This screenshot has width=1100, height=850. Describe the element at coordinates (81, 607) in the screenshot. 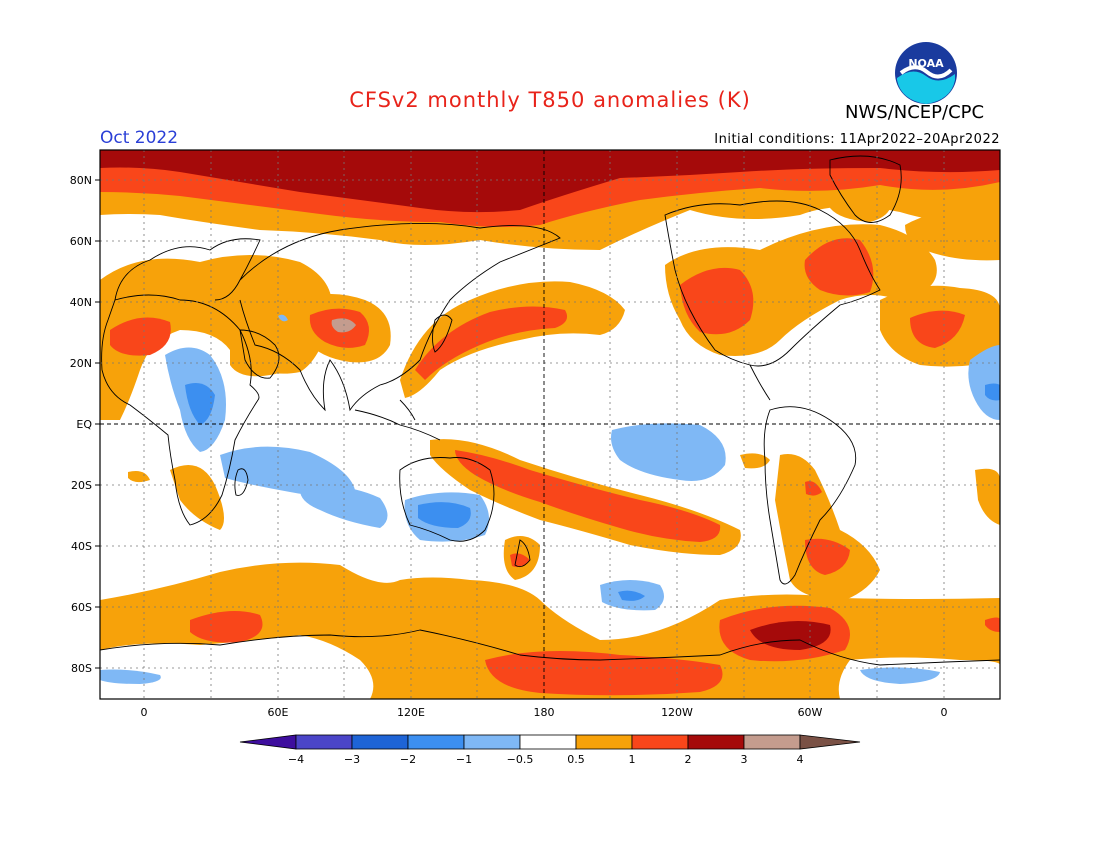

I see `lat-label: 60S` at that location.